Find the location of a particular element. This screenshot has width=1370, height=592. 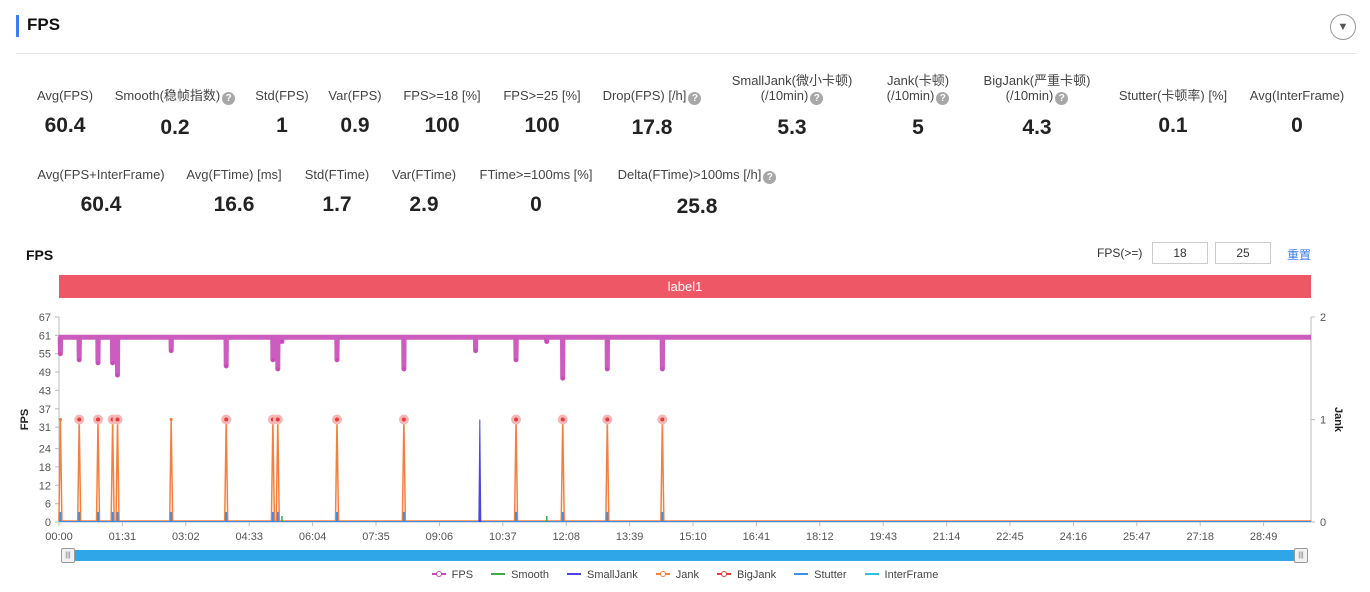

x-tick-label: 04:33 is located at coordinates (249, 537).